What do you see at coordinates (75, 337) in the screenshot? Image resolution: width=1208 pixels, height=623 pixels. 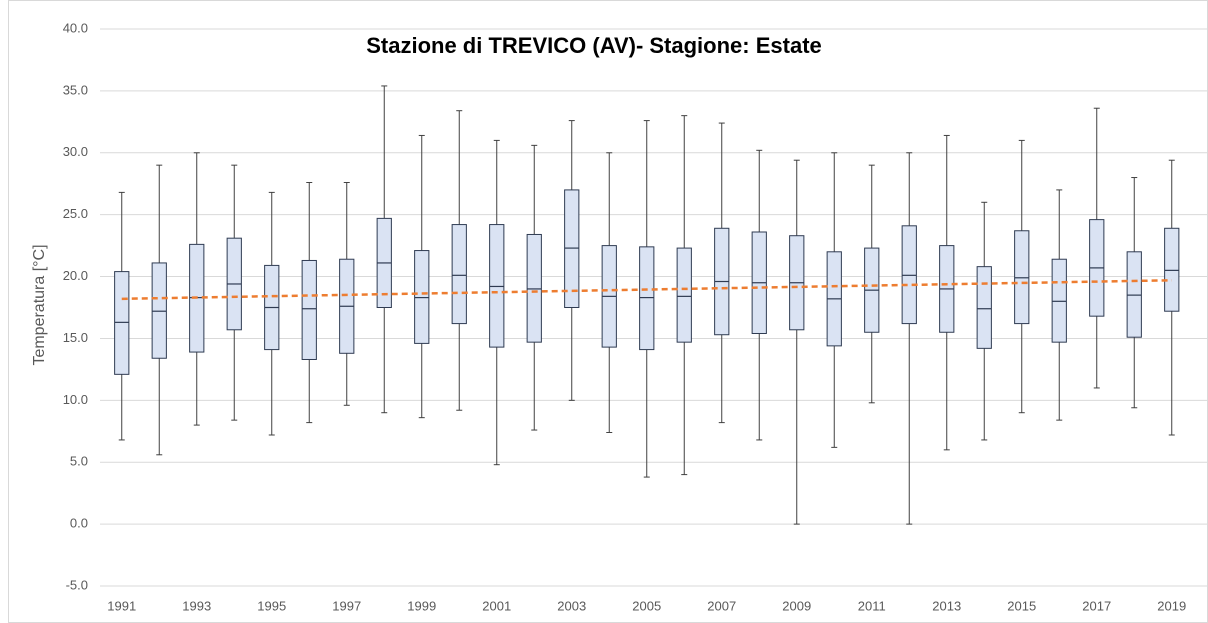 I see `y-tick-label: 15.0` at bounding box center [75, 337].